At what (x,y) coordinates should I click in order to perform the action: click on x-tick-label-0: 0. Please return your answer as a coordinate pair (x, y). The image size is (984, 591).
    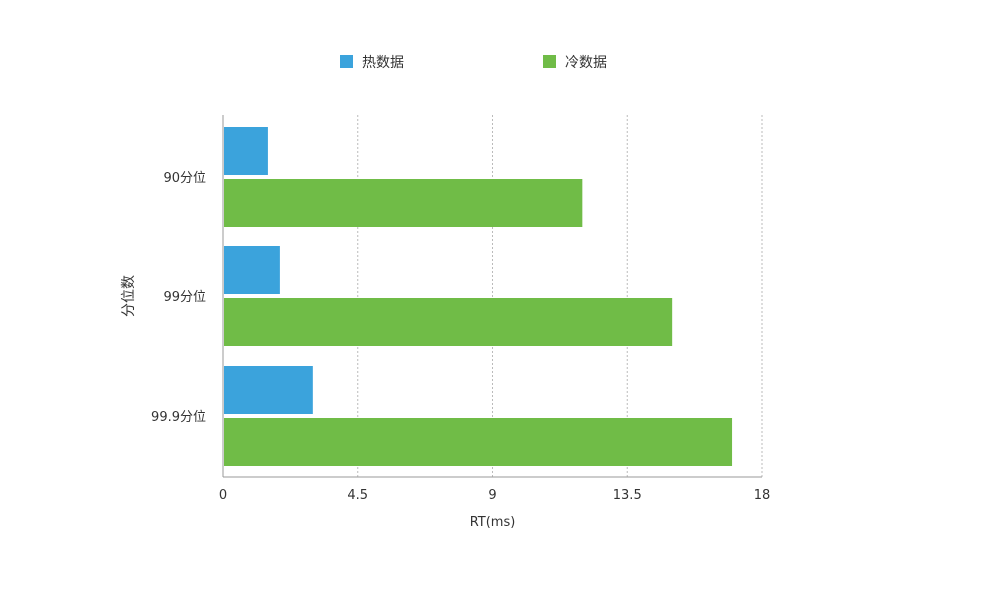
    Looking at the image, I should click on (223, 495).